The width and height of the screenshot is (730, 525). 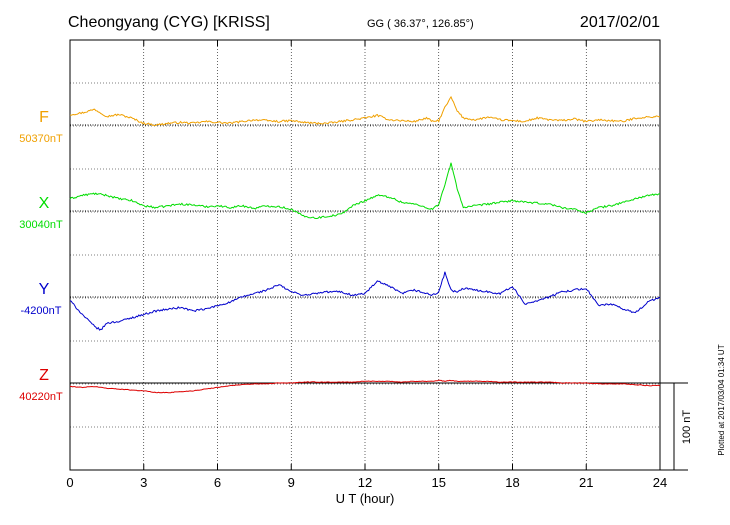 I want to click on x-axis-label: U T (hour), so click(x=365, y=498).